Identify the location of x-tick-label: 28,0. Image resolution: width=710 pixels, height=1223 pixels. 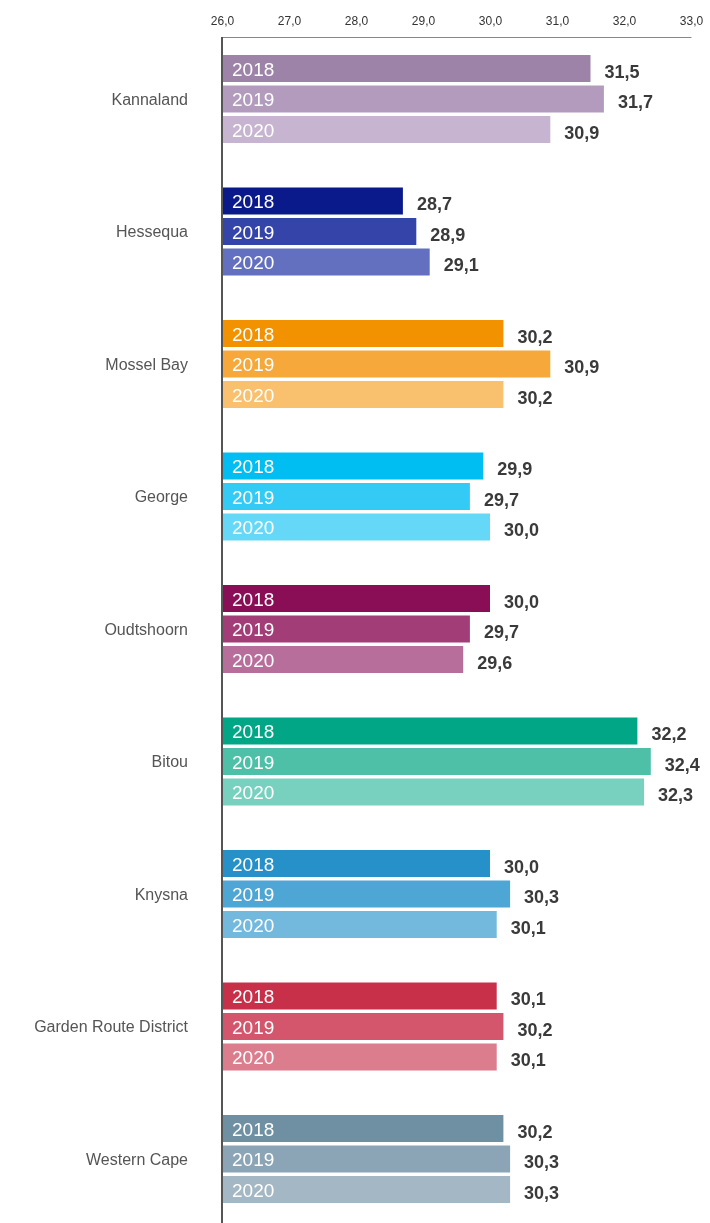
(356, 21).